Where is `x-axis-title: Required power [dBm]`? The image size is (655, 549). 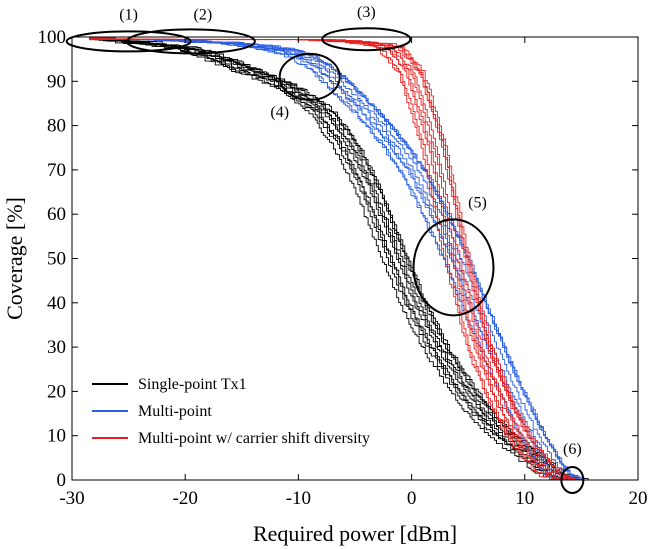 x-axis-title: Required power [dBm] is located at coordinates (355, 533).